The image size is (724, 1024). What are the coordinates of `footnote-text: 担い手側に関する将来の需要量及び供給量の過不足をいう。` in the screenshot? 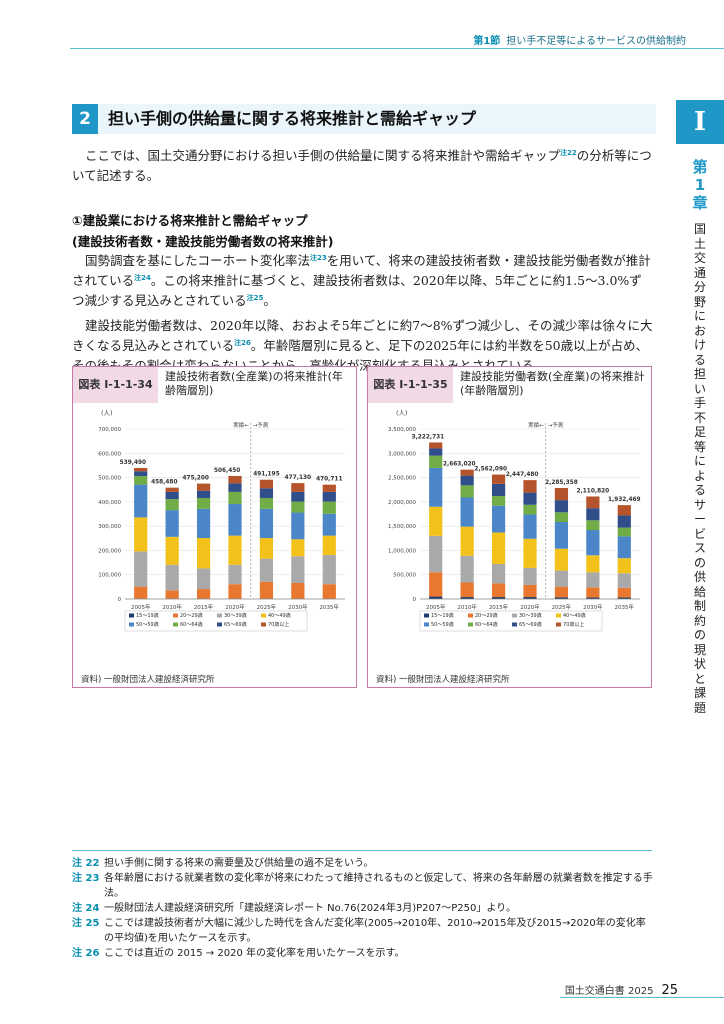 It's located at (239, 863).